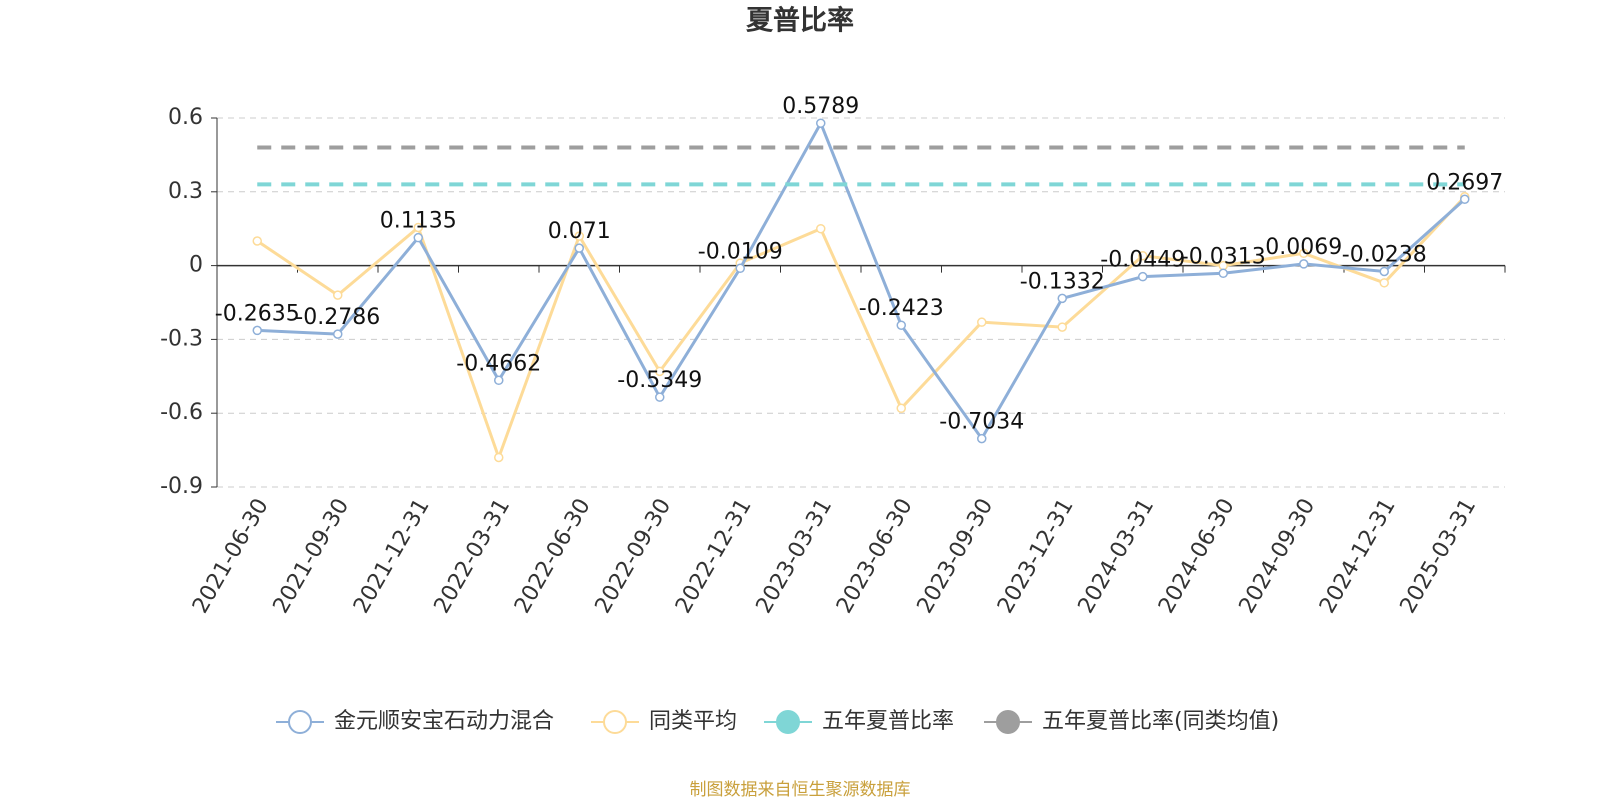 The width and height of the screenshot is (1600, 800). I want to click on legend-label: 金元顺安宝石动力混合, so click(444, 721).